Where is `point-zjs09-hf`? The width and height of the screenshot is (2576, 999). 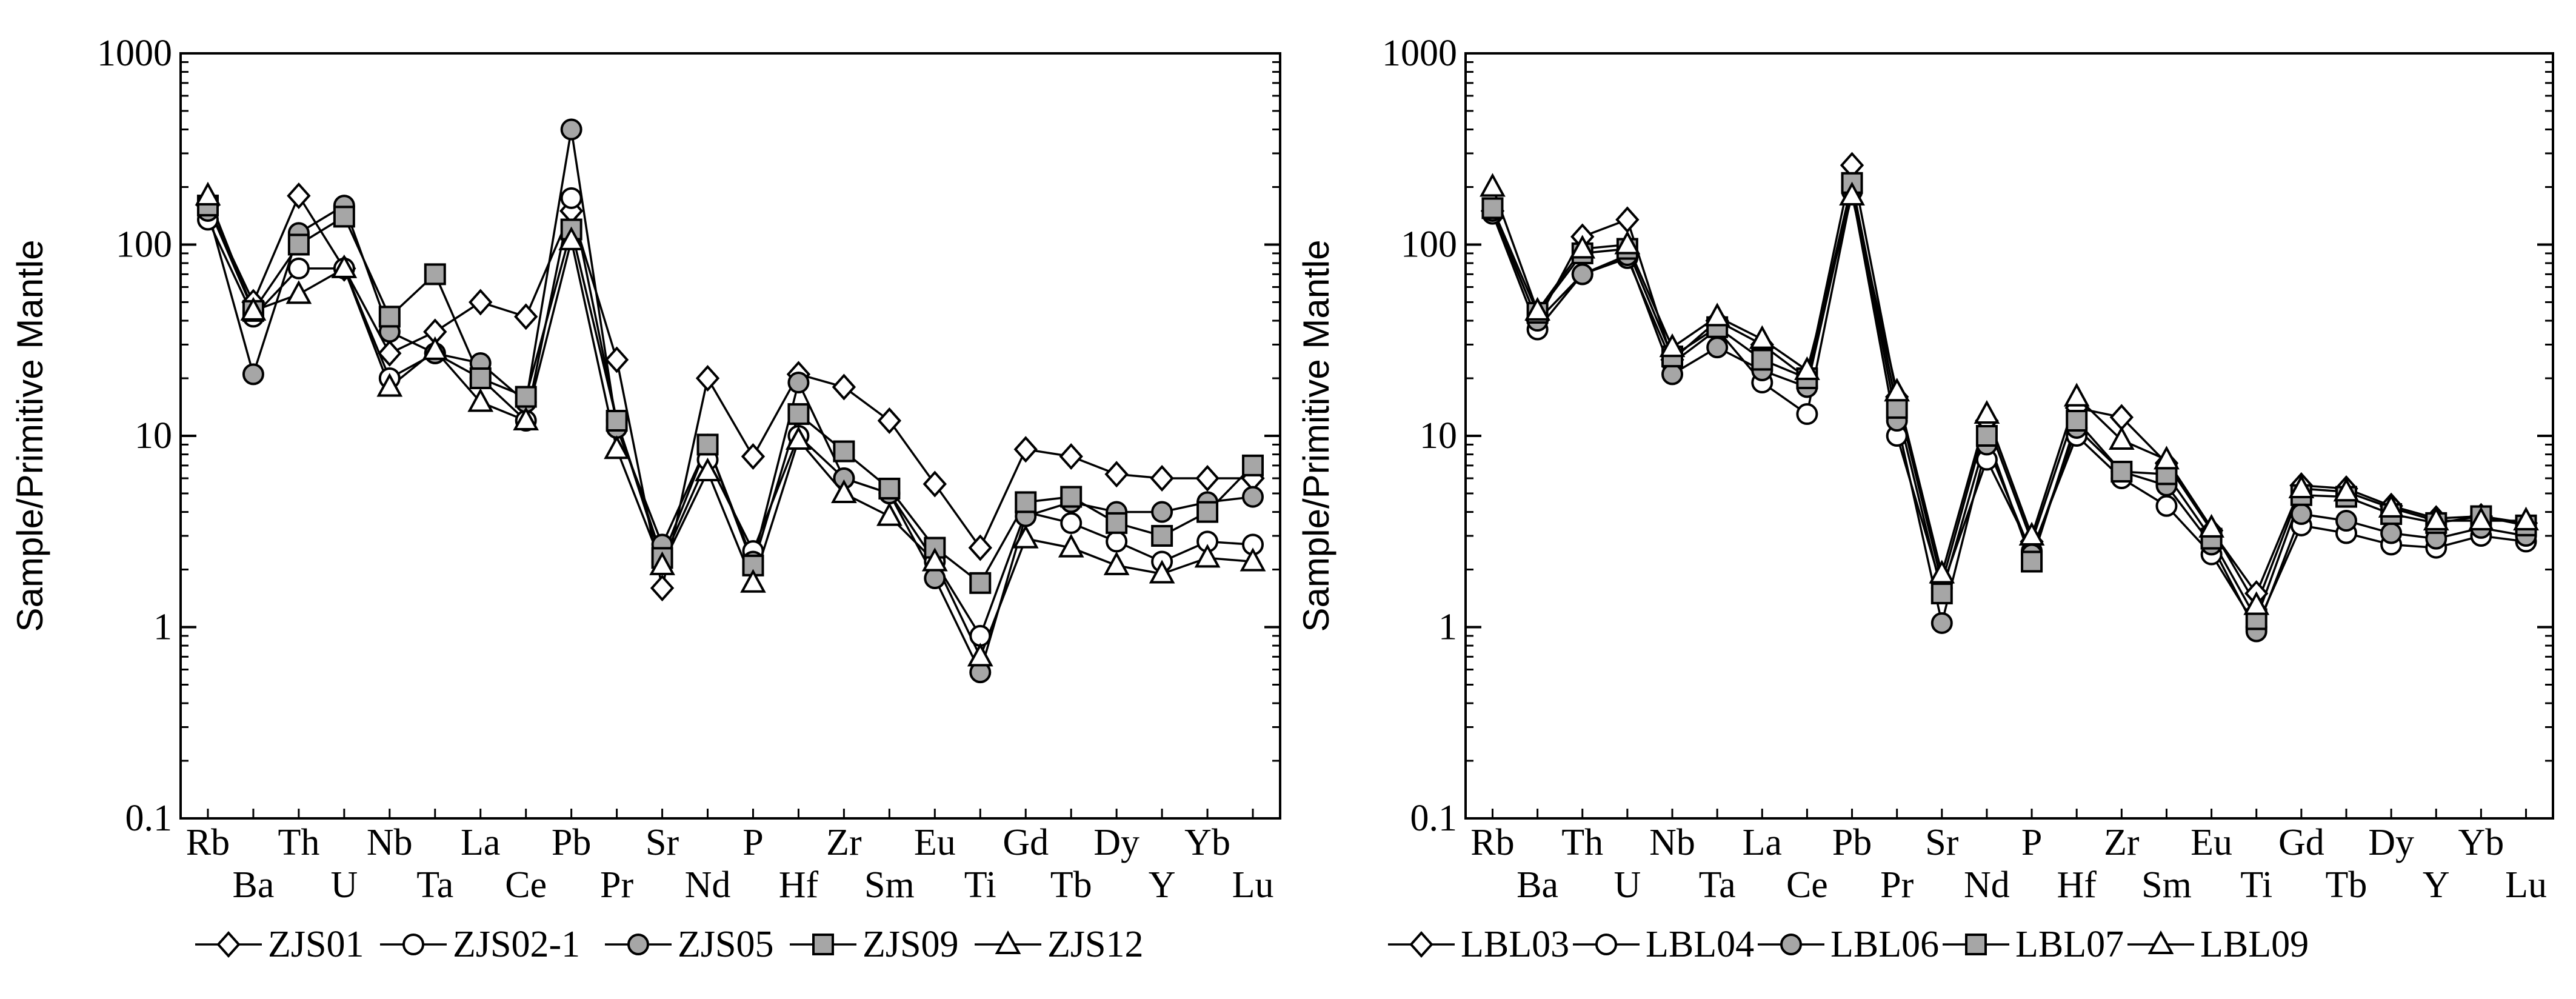
point-zjs09-hf is located at coordinates (798, 414).